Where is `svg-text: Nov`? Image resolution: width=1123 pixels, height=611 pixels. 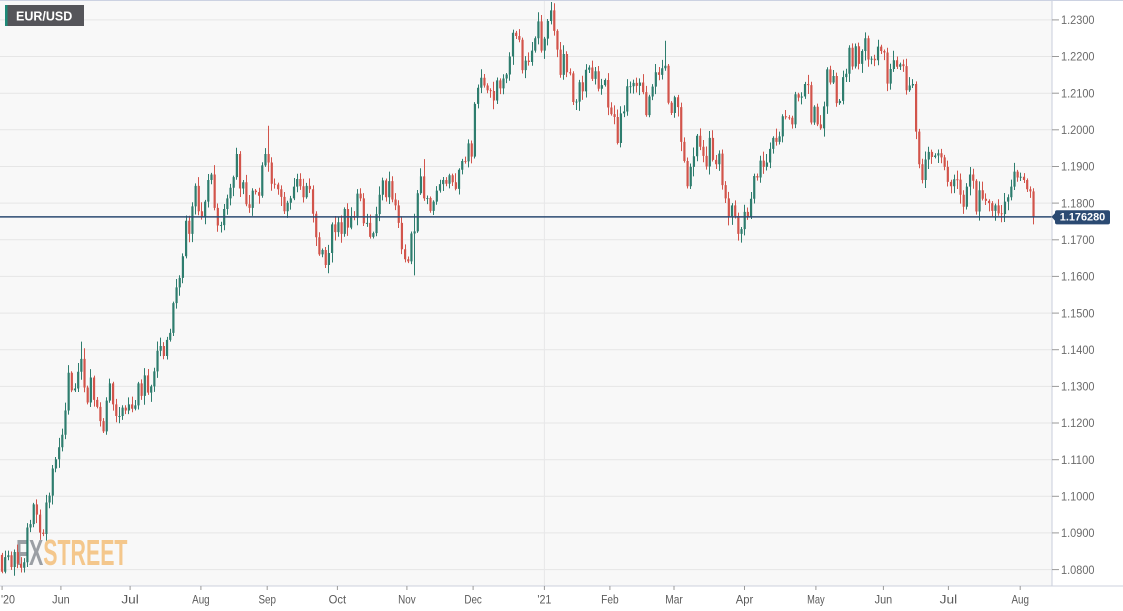 svg-text: Nov is located at coordinates (407, 600).